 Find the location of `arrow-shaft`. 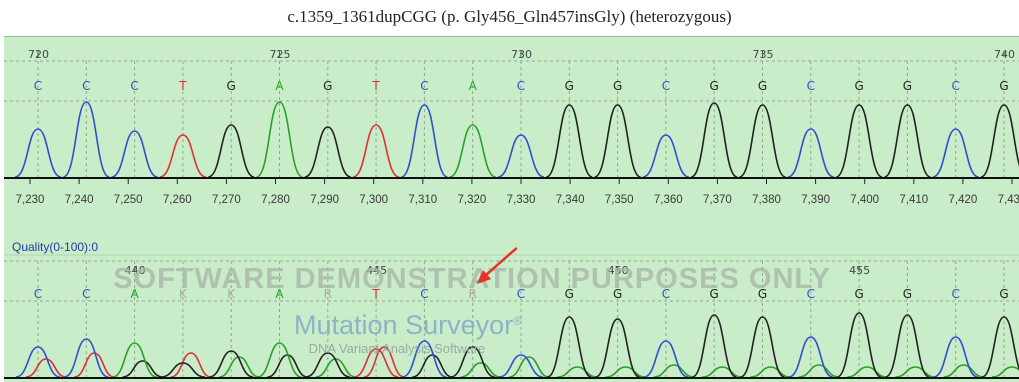

arrow-shaft is located at coordinates (500, 262).